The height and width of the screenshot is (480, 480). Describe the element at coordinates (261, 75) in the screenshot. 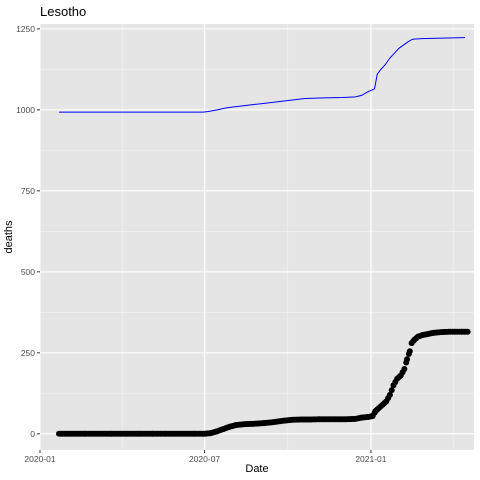

I see `series-line` at that location.